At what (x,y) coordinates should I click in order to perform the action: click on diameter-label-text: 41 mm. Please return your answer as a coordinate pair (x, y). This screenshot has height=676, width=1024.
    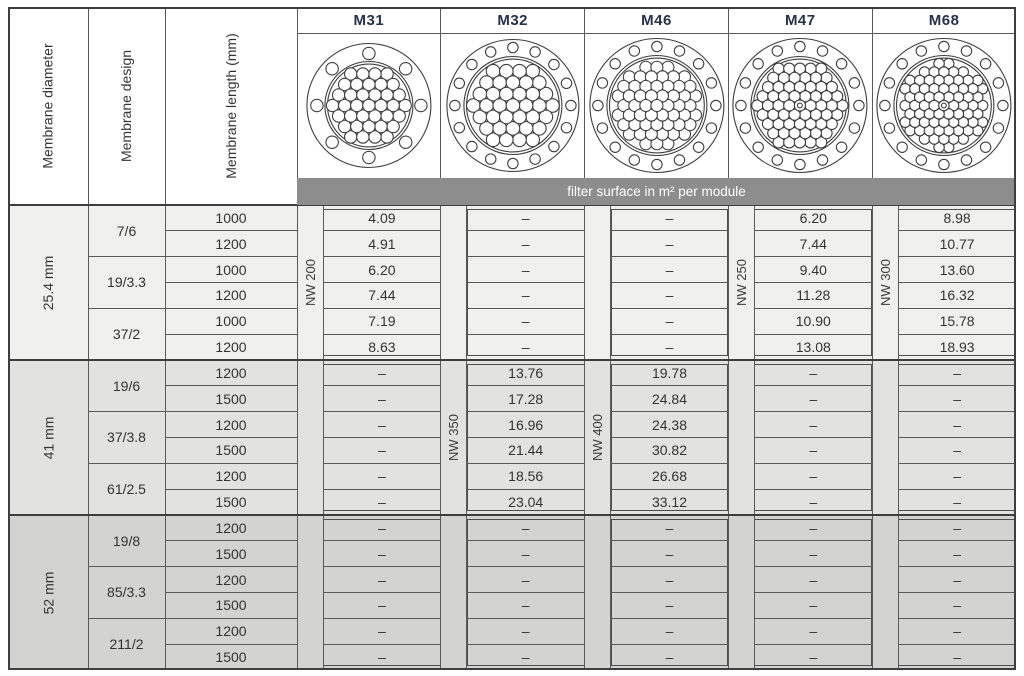
    Looking at the image, I should click on (47, 437).